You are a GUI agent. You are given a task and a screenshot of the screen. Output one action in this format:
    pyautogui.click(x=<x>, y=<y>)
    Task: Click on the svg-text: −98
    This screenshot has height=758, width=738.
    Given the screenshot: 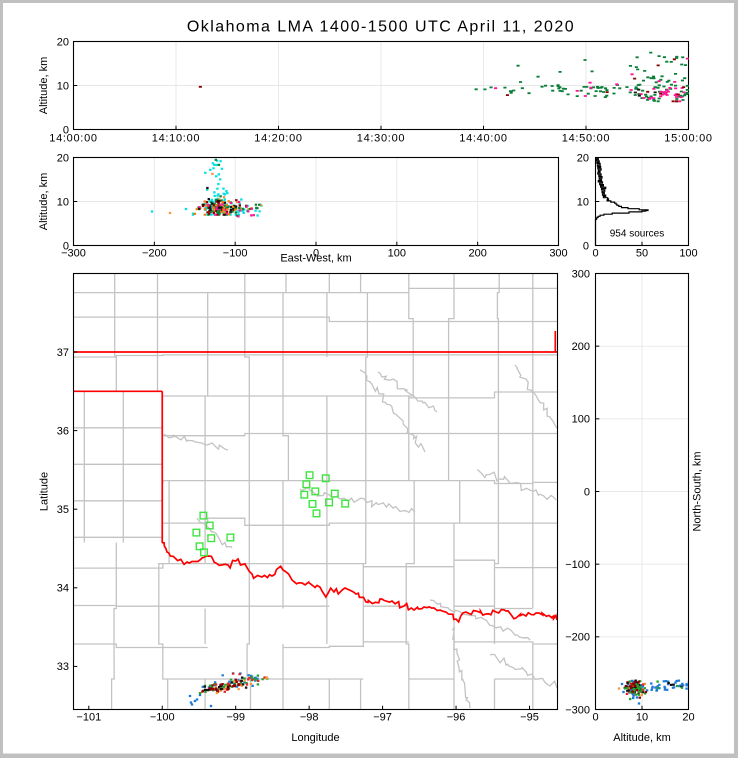 What is the action you would take?
    pyautogui.click(x=309, y=718)
    